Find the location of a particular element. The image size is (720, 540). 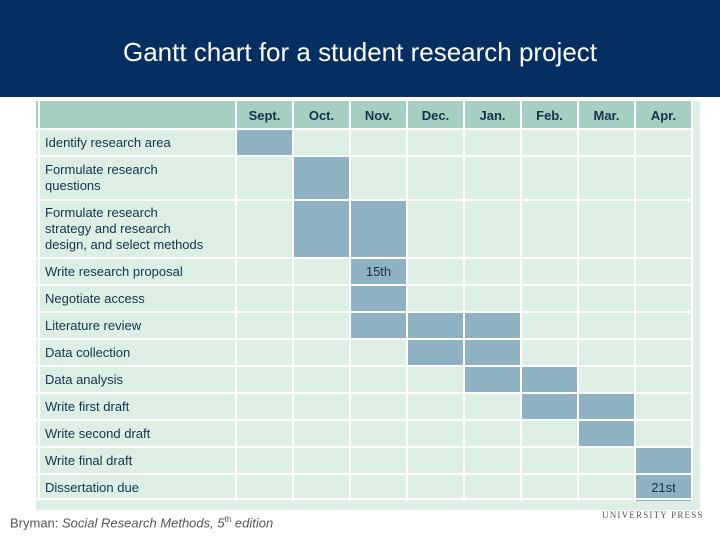

month-header: Feb. is located at coordinates (549, 115).